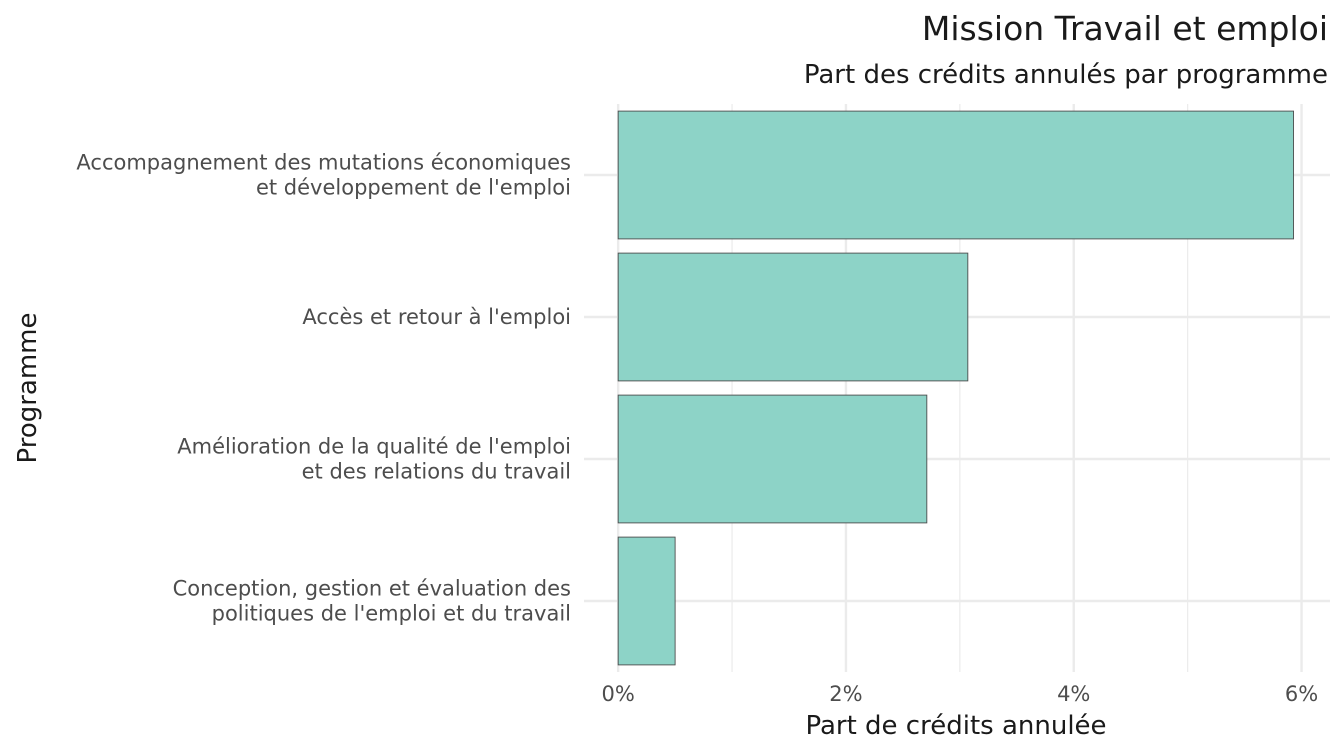 Image resolution: width=1344 pixels, height=756 pixels. I want to click on x-tick-labels: 0% 2% 4% 6%, so click(960, 694).